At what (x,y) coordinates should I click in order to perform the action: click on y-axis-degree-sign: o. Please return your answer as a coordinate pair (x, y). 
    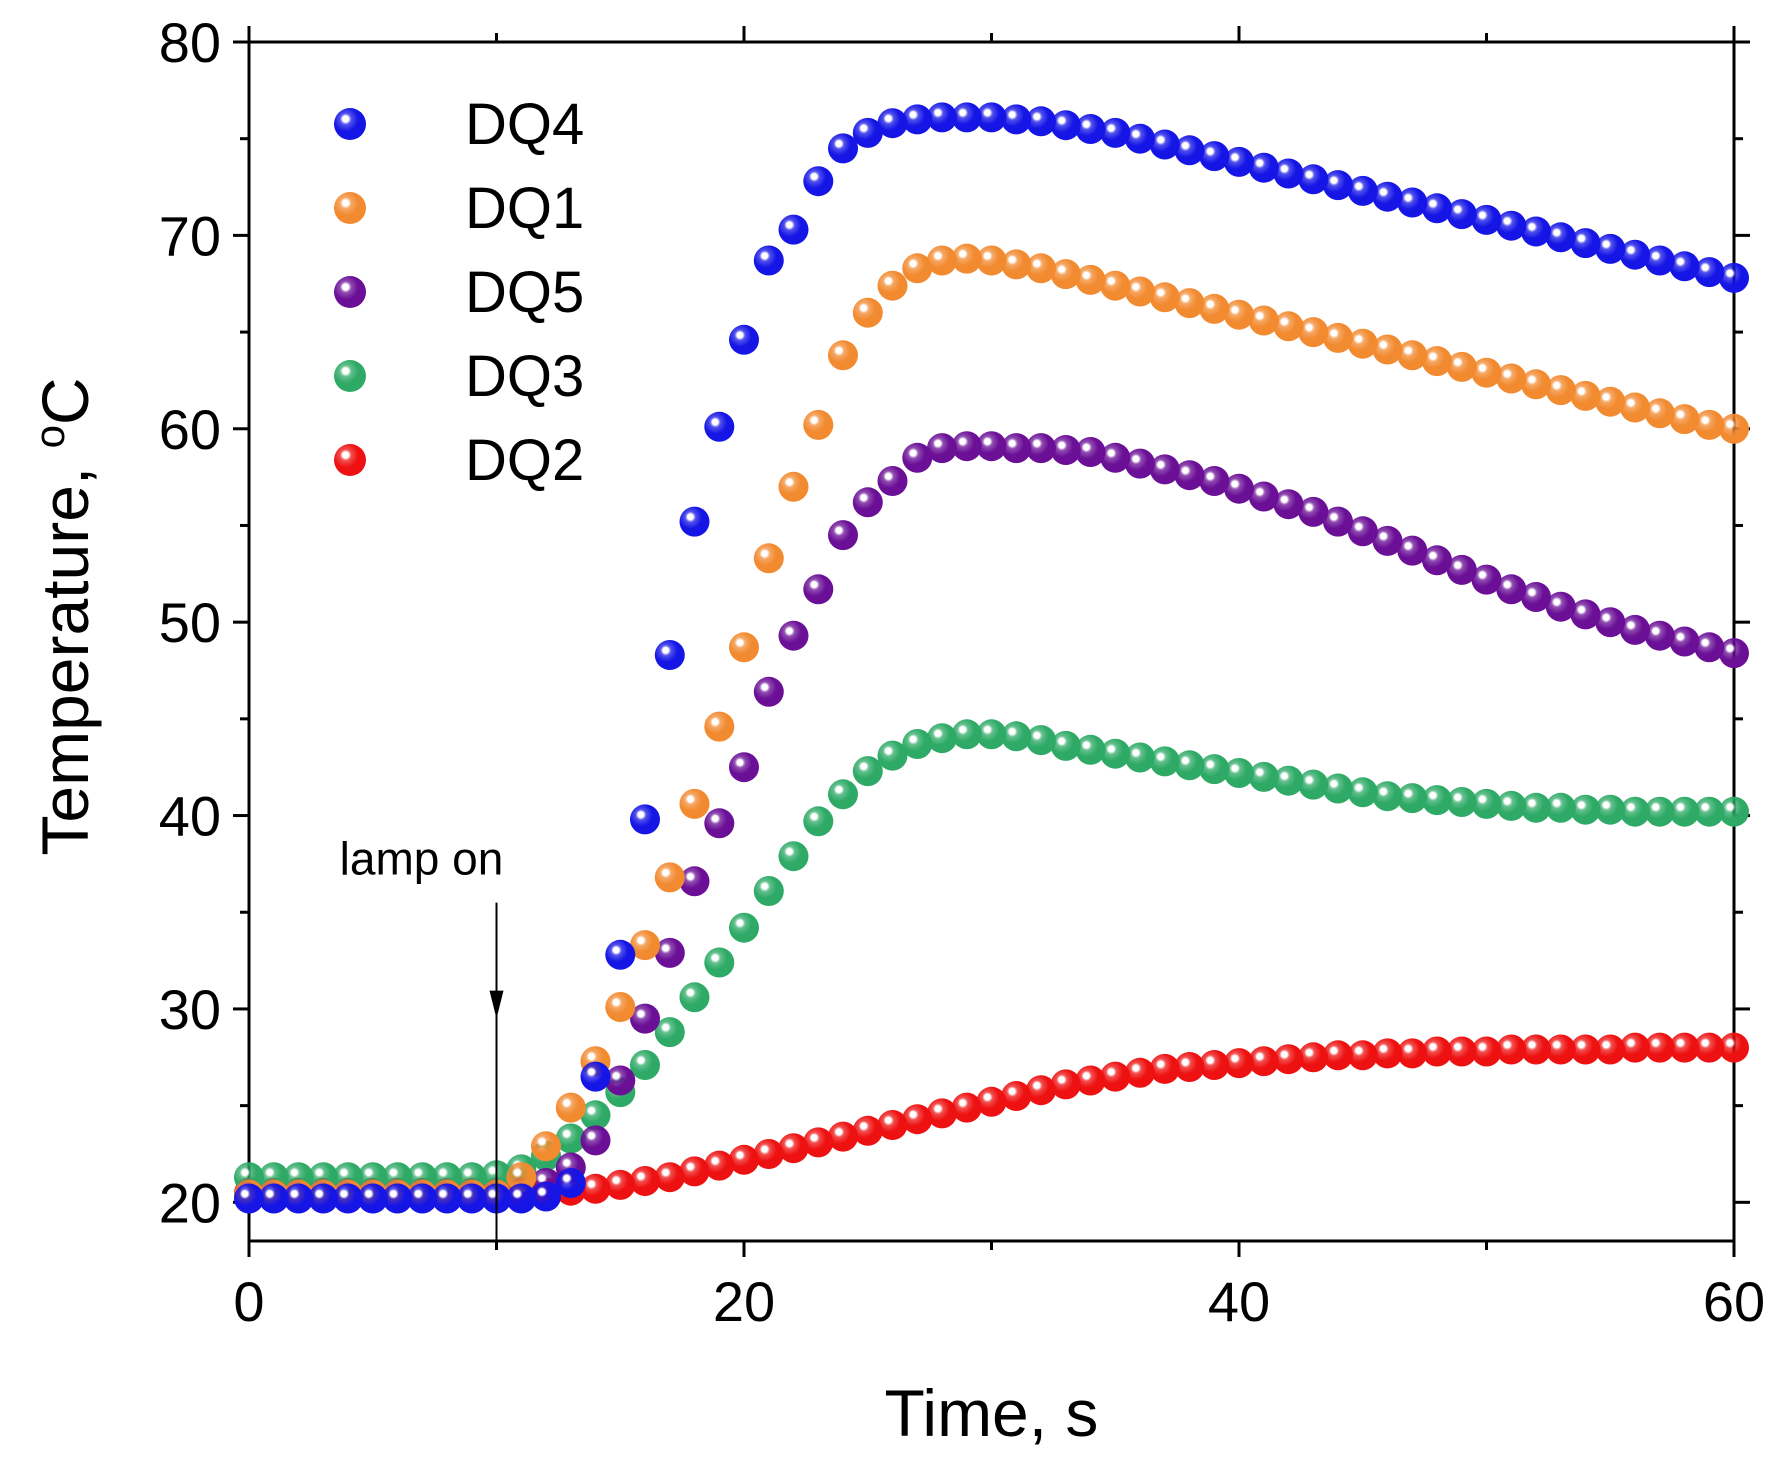
    Looking at the image, I should click on (49, 436).